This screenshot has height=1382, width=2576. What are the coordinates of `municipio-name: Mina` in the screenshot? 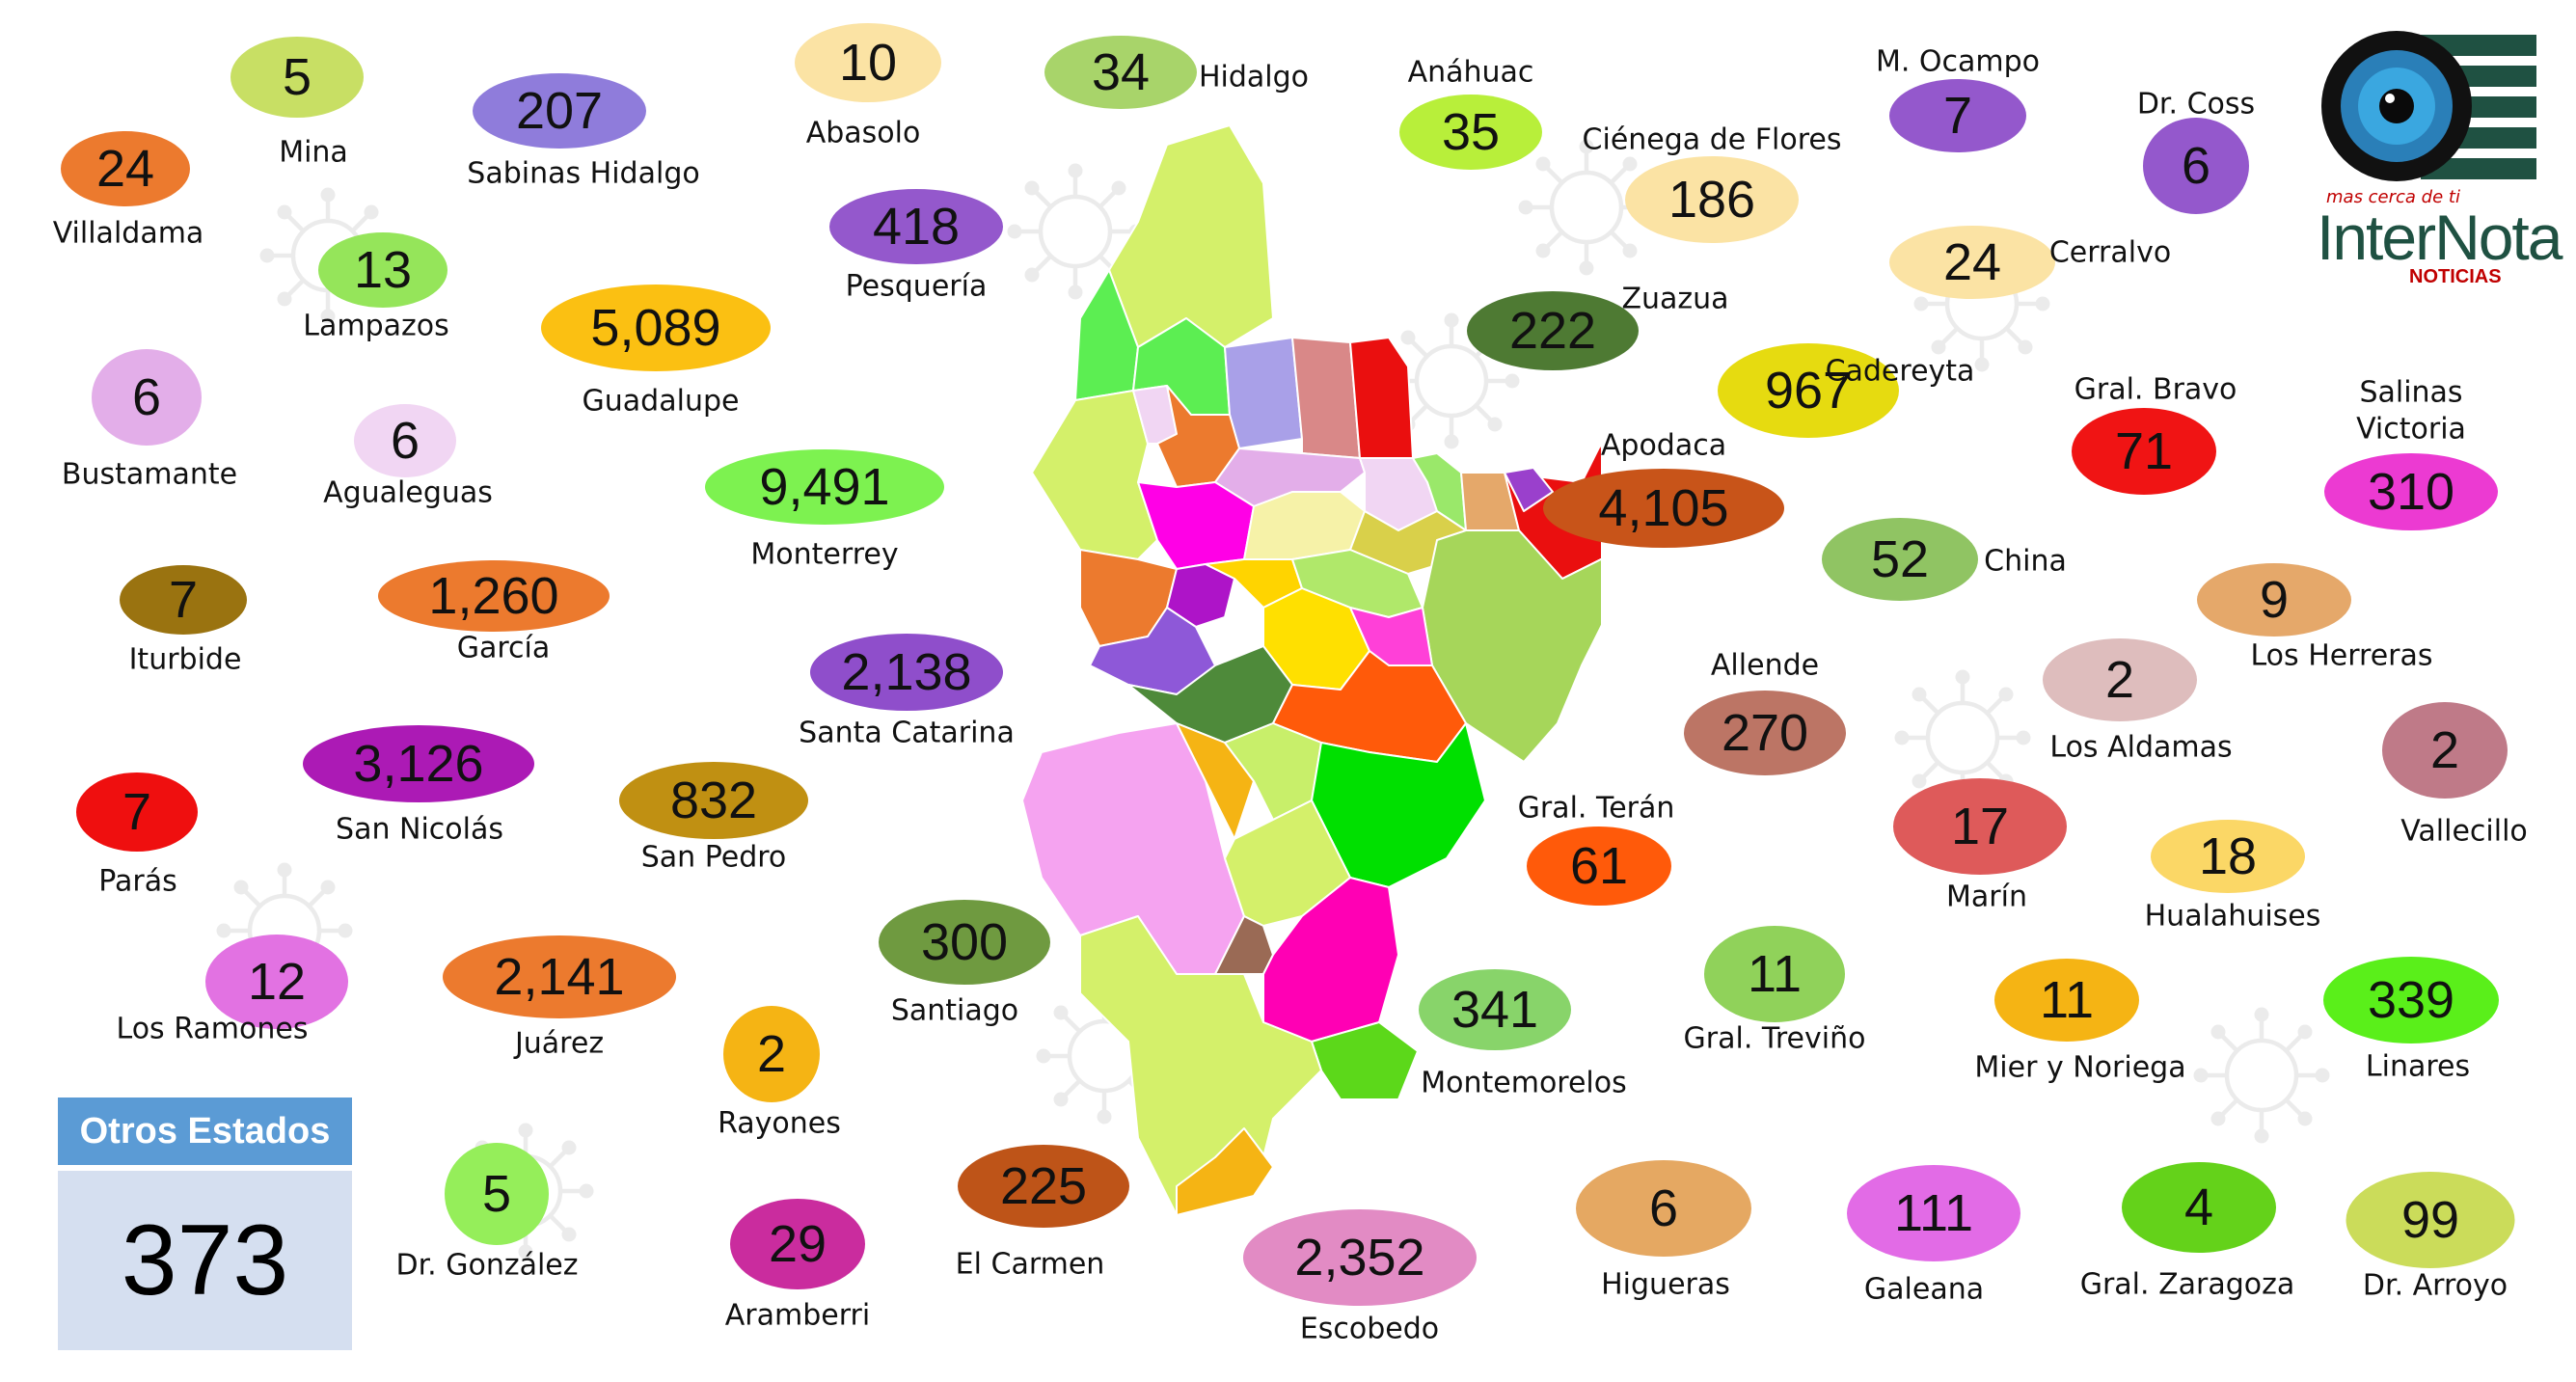 It's located at (313, 152).